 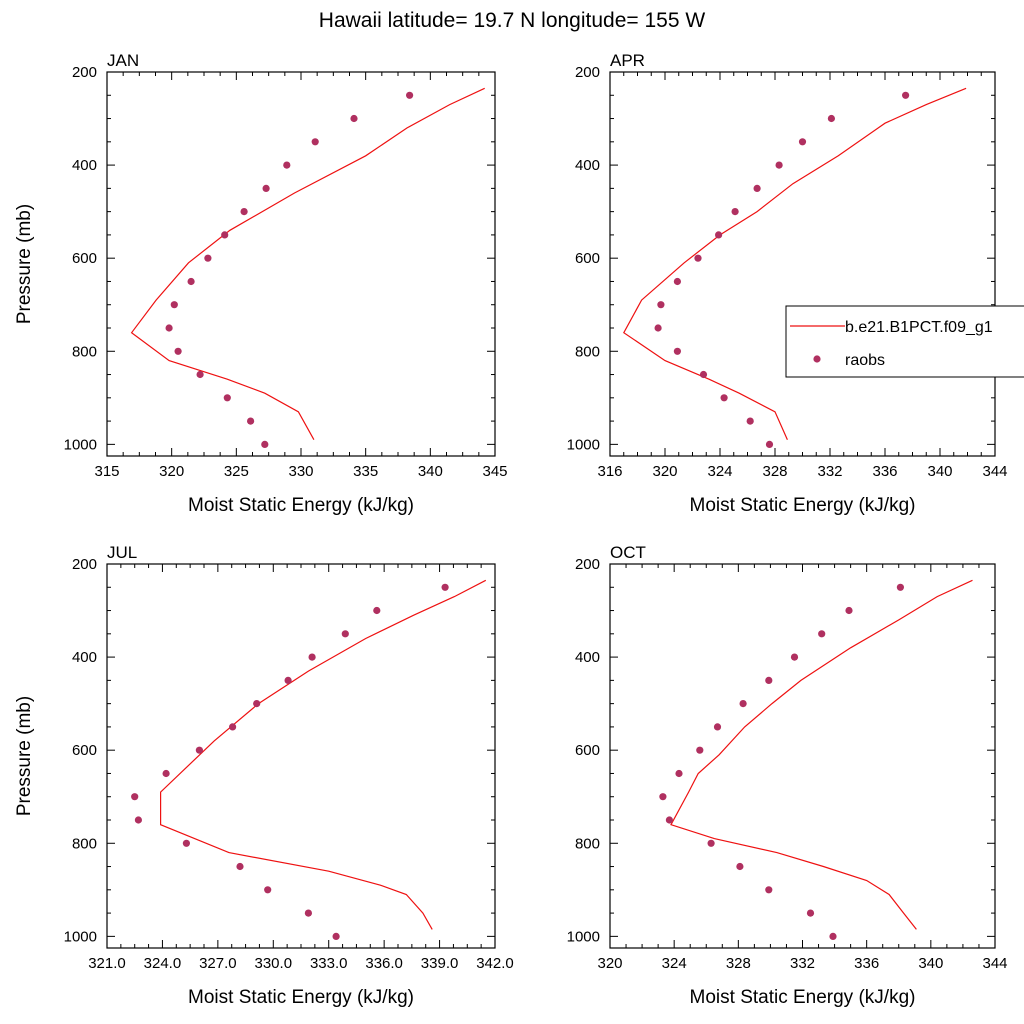 I want to click on panel-title: APR, so click(x=627, y=60).